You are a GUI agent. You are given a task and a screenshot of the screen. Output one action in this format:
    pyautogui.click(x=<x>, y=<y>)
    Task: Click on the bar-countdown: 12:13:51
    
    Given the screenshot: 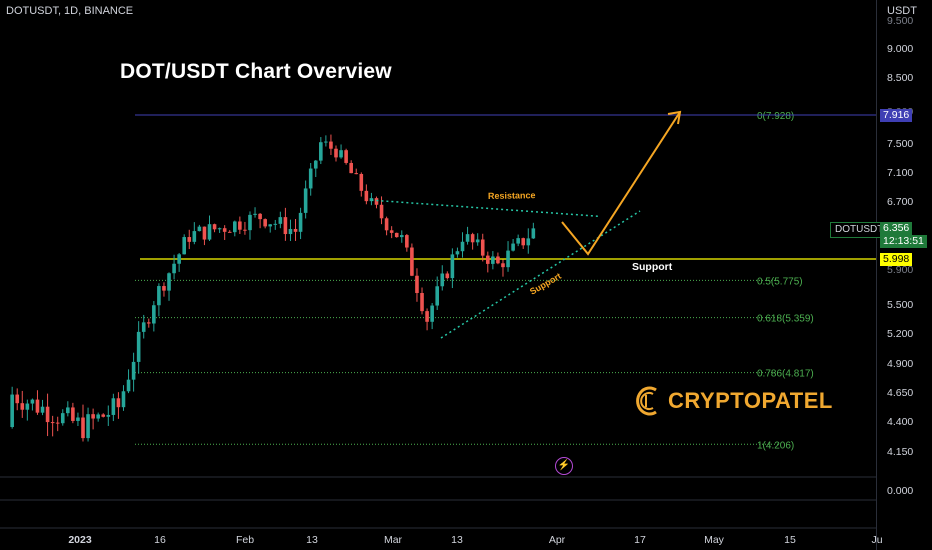 What is the action you would take?
    pyautogui.click(x=903, y=241)
    